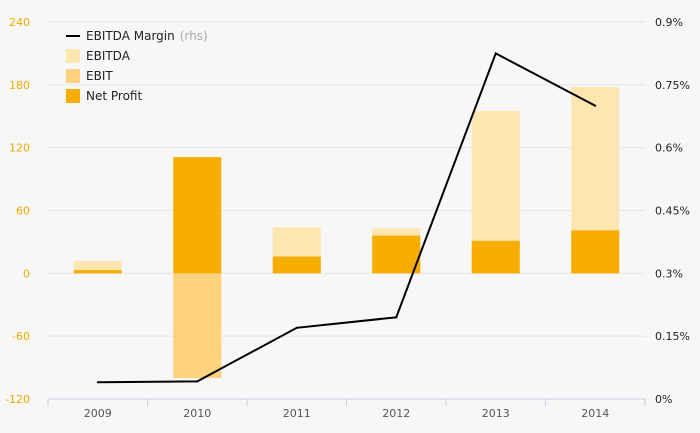 The image size is (700, 433). What do you see at coordinates (297, 413) in the screenshot?
I see `x-tick-label: 2011` at bounding box center [297, 413].